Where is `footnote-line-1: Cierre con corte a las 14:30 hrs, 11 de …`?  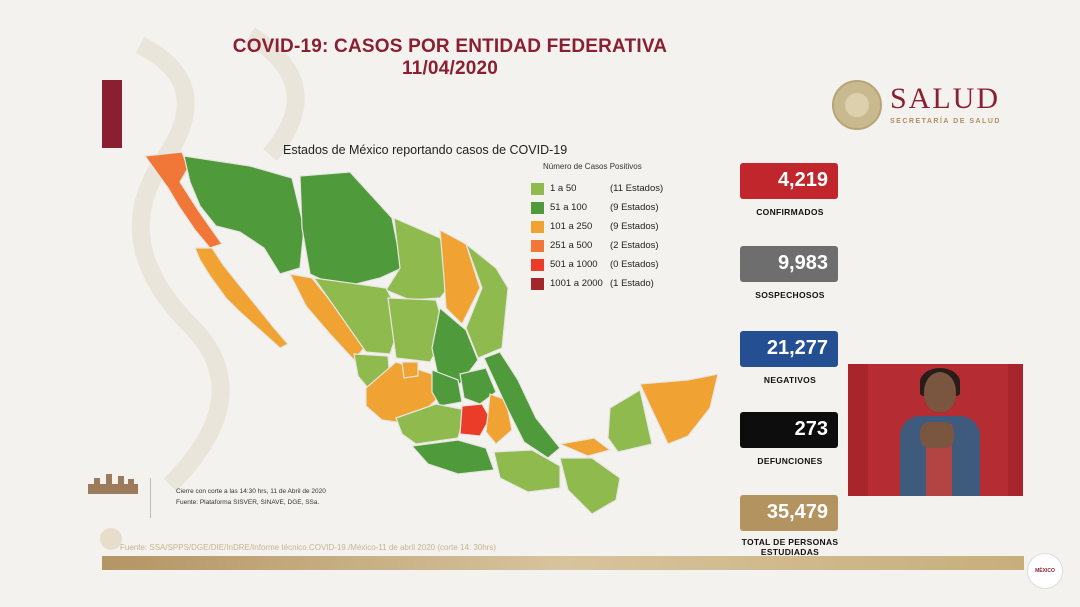 footnote-line-1: Cierre con corte a las 14:30 hrs, 11 de … is located at coordinates (251, 491).